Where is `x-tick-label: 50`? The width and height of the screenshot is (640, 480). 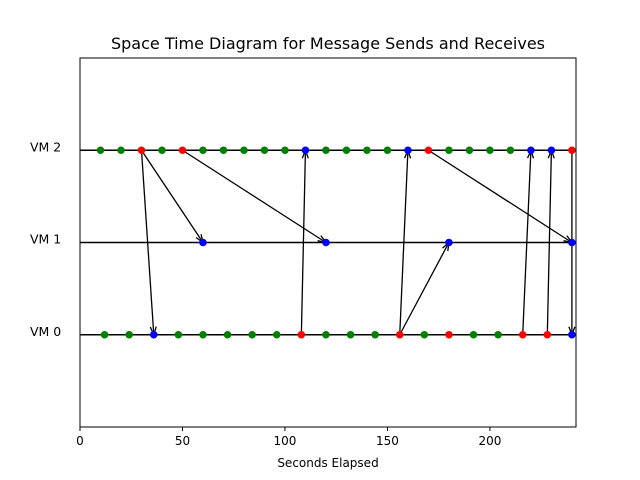 x-tick-label: 50 is located at coordinates (182, 441).